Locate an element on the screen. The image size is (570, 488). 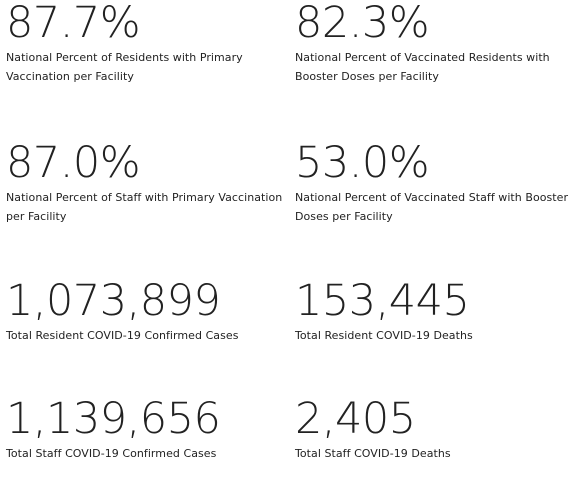
stat-card-resident-deaths: 153,445 Total Resident COVID-19 Deaths is located at coordinates (432, 311).